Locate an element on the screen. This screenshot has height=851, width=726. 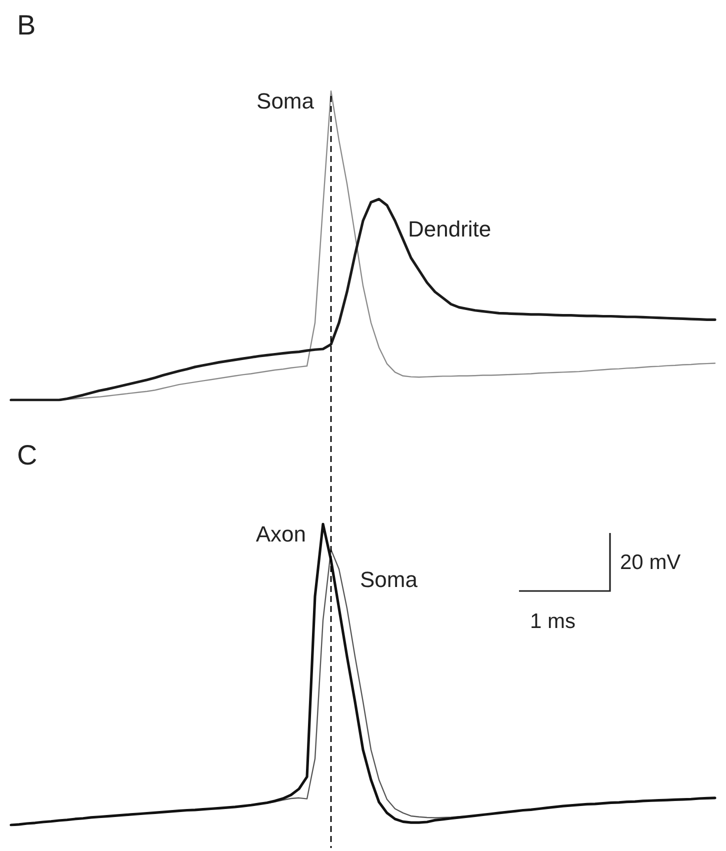
chart-title: C is located at coordinates (27, 455).